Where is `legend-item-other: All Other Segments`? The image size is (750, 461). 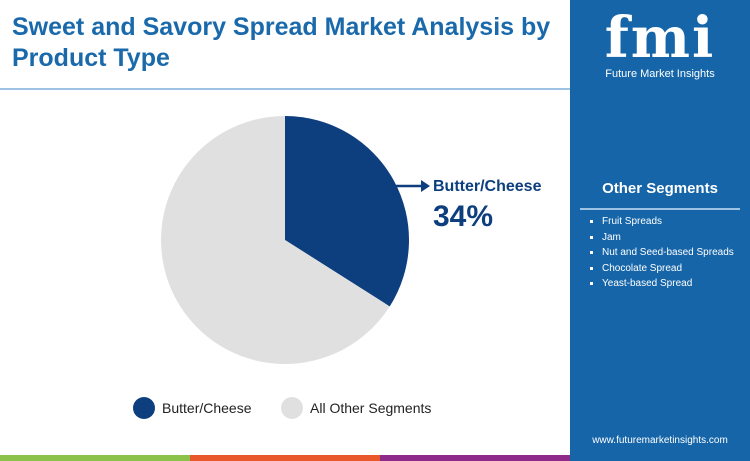 legend-item-other: All Other Segments is located at coordinates (356, 408).